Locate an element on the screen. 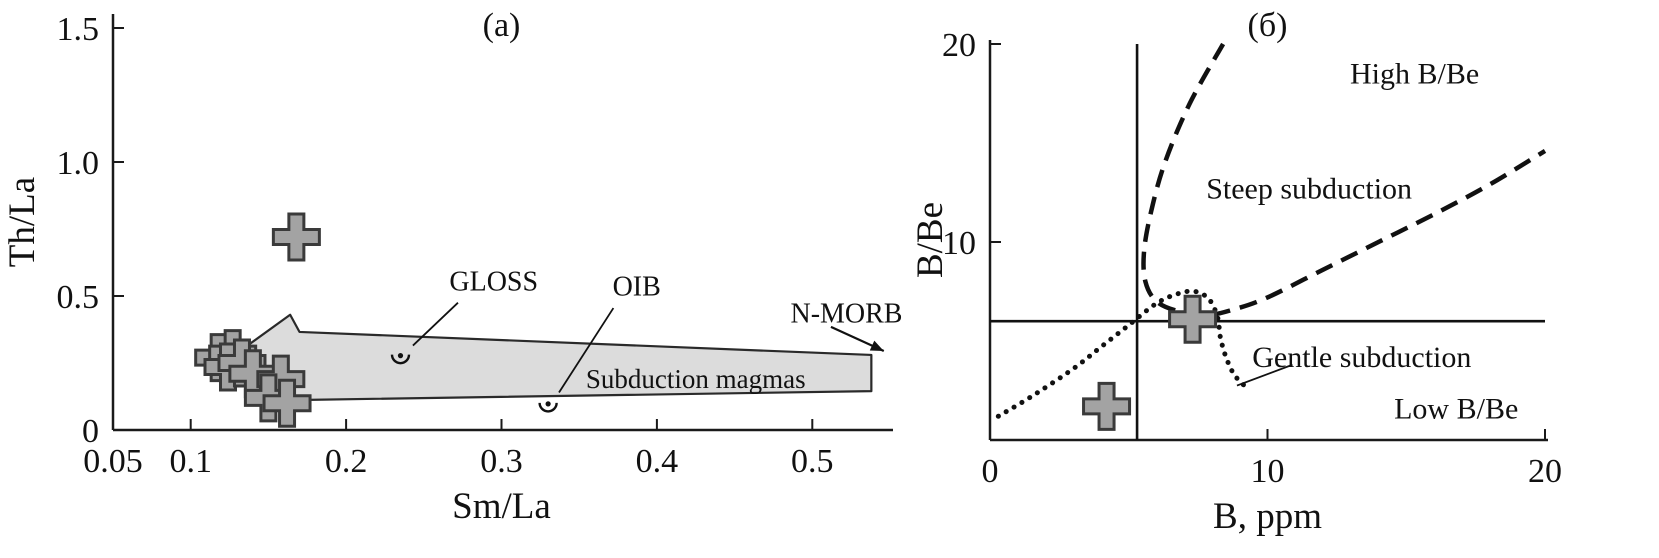 The height and width of the screenshot is (558, 1659). x-tick-label: 10 is located at coordinates (1268, 471).